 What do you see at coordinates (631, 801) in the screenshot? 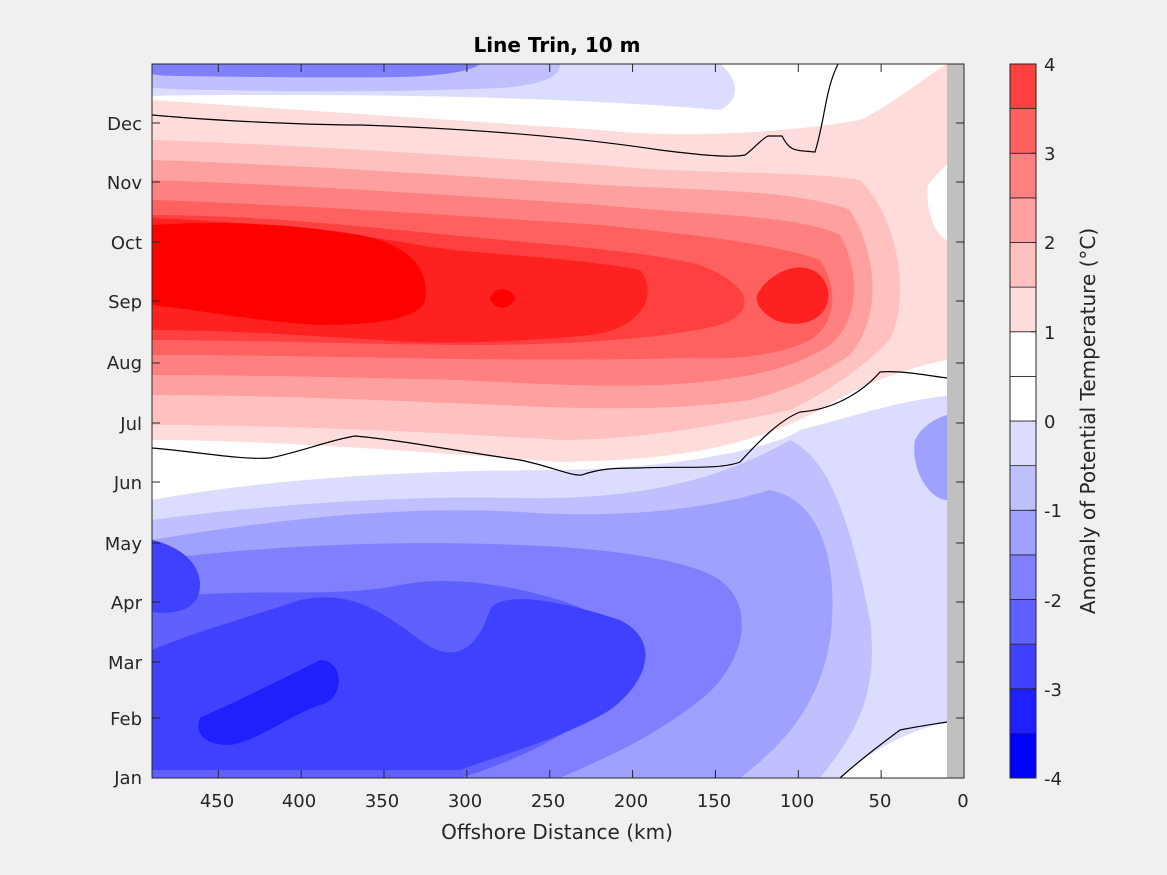
I see `x-tick-label: 200` at bounding box center [631, 801].